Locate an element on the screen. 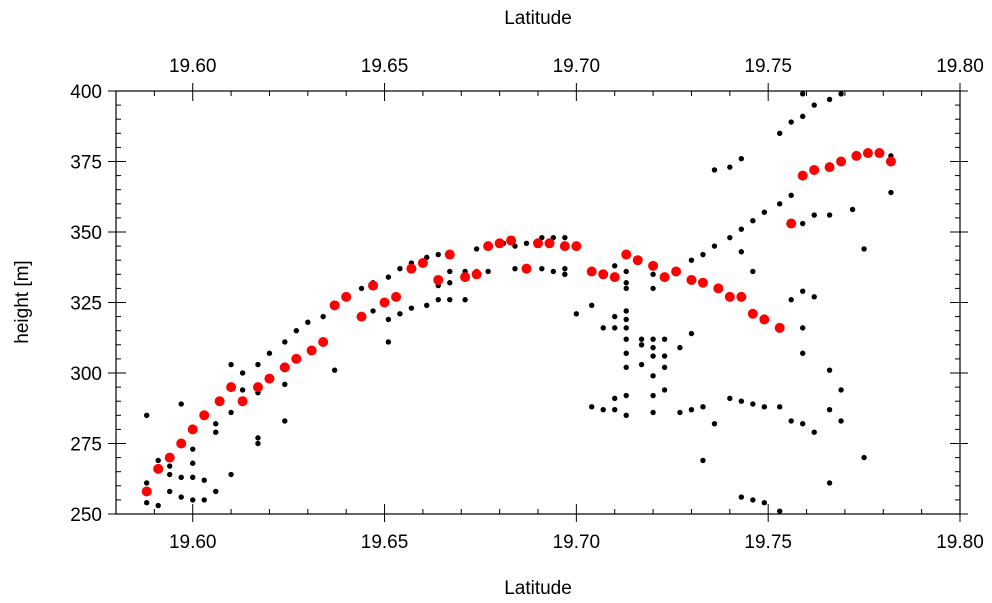 The height and width of the screenshot is (603, 992). x-tick-label-top: 19.75 is located at coordinates (768, 66).